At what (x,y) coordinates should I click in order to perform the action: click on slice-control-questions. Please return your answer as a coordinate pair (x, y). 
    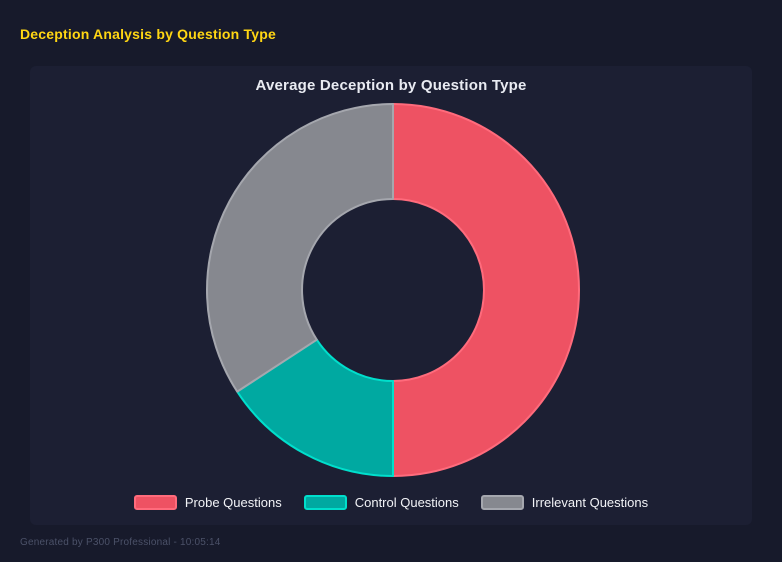
    Looking at the image, I should click on (315, 407).